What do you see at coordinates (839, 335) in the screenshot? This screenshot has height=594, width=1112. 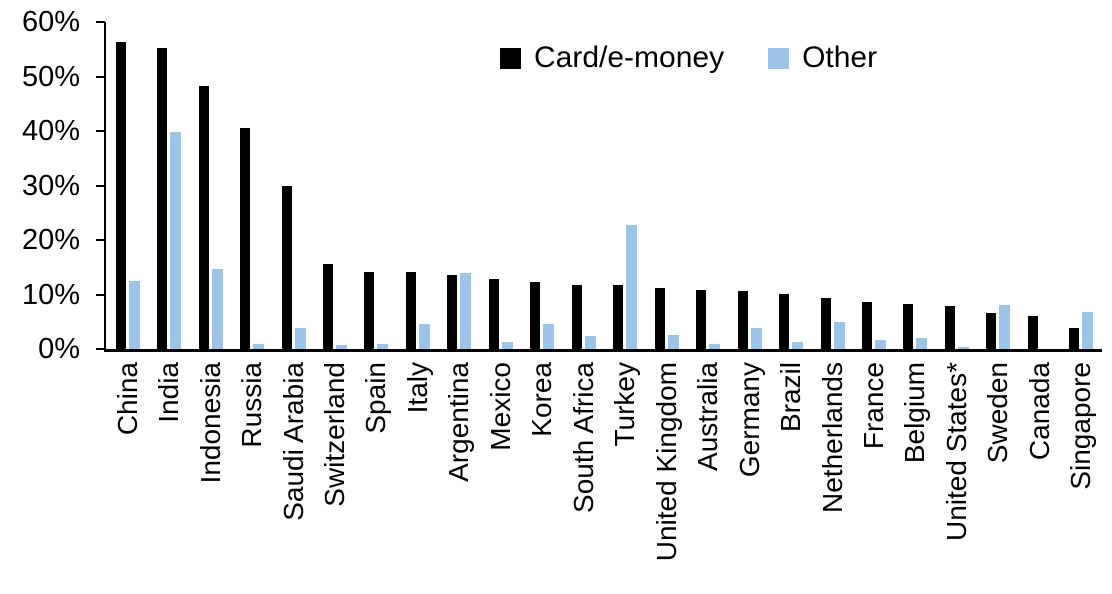 I see `bar-other-netherlands` at bounding box center [839, 335].